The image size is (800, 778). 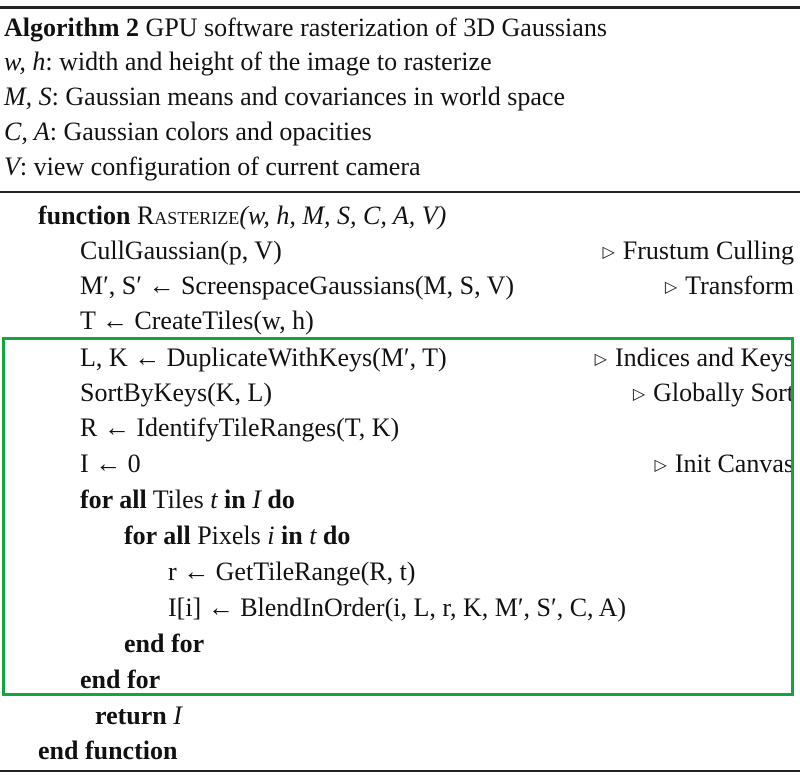 I want to click on comment: ▷ Frustum Culling, so click(x=698, y=252).